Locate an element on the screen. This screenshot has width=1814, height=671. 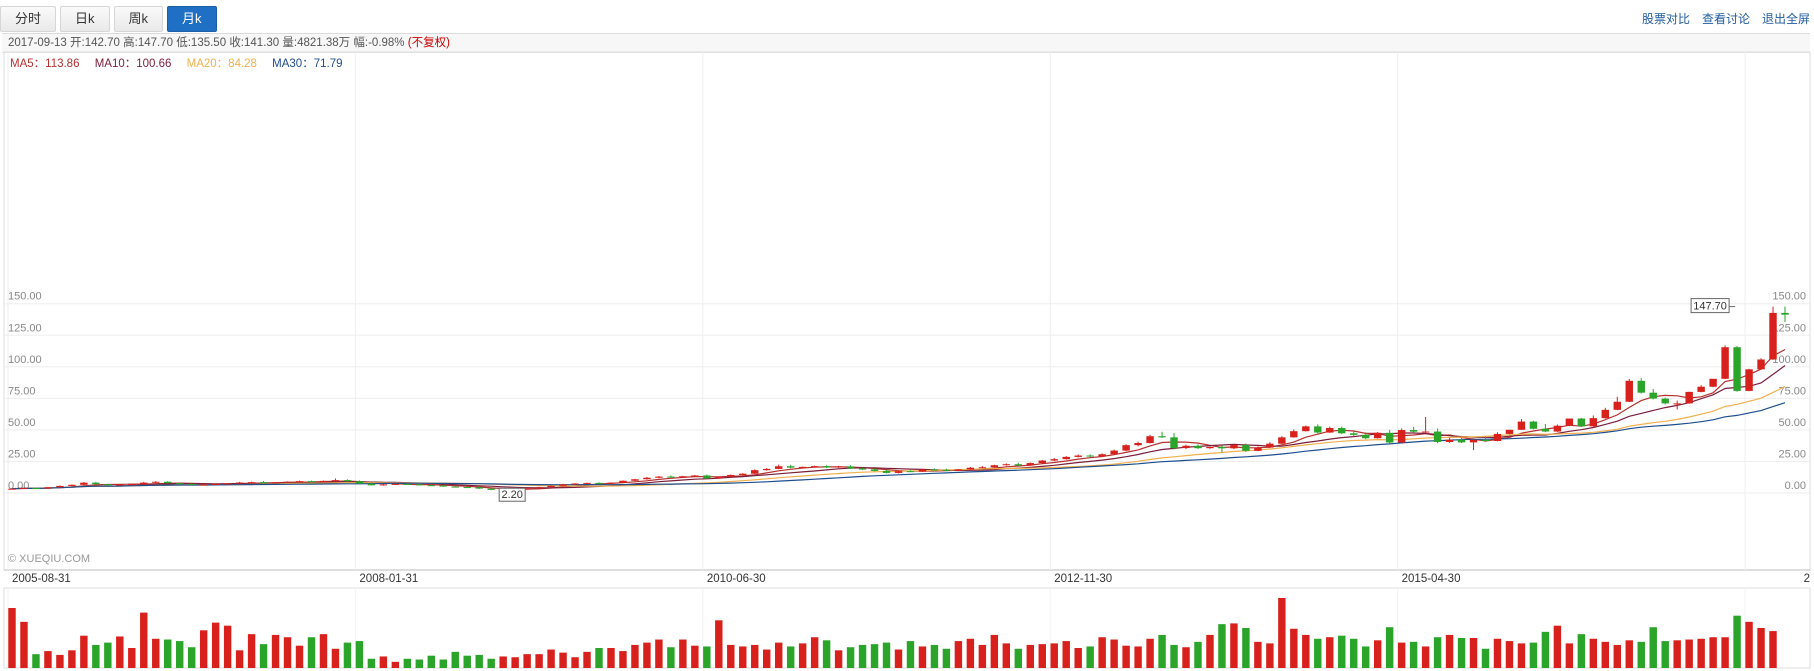
x-tick-label: 2015-04-30 is located at coordinates (1431, 579).